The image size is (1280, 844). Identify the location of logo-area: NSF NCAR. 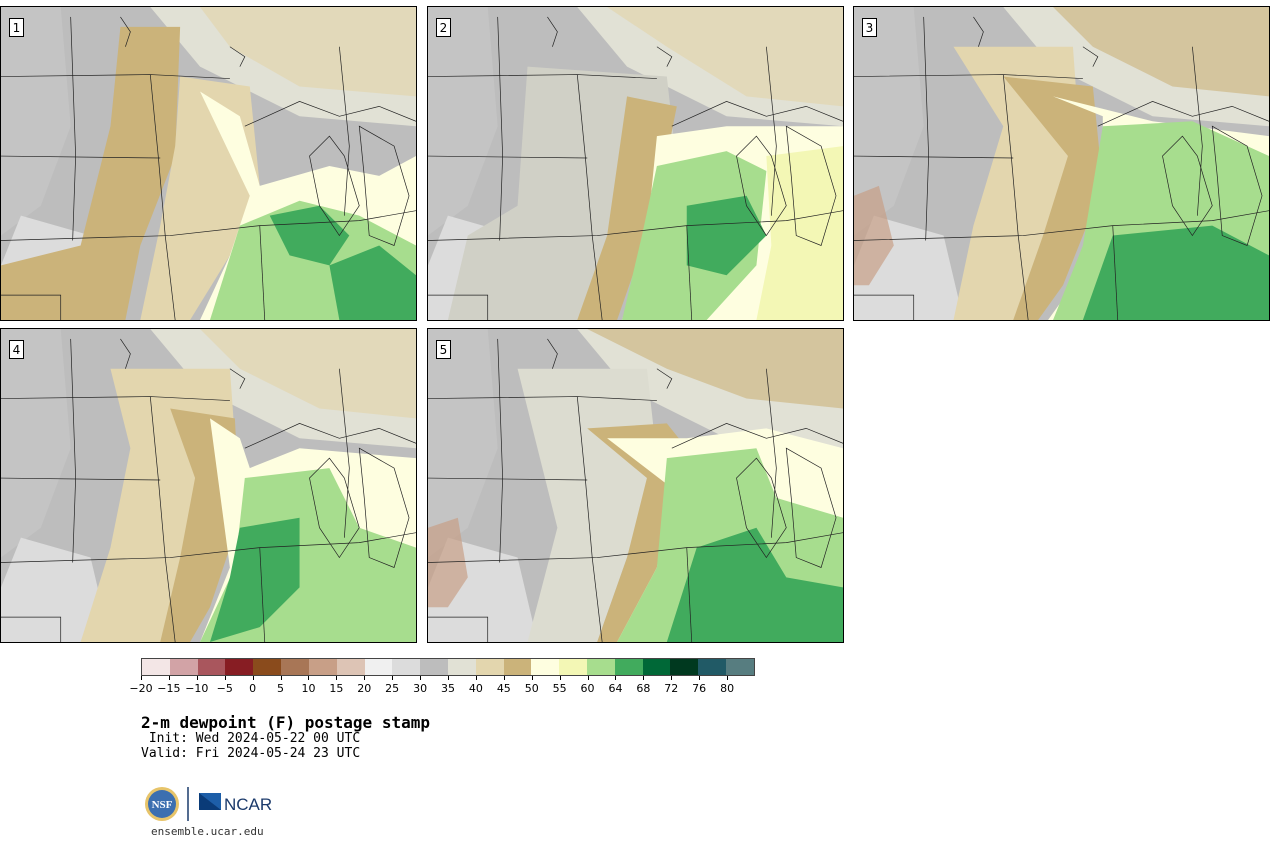
(213, 805).